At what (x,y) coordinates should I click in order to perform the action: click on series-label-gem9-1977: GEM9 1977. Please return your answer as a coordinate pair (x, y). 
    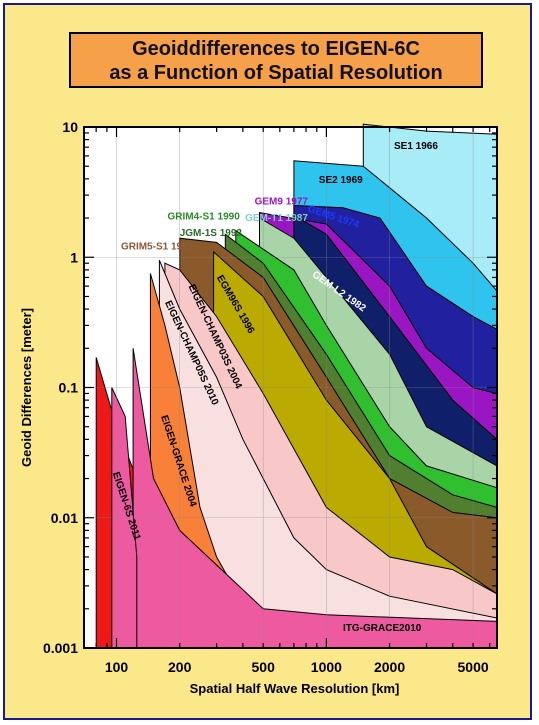
    Looking at the image, I should click on (282, 201).